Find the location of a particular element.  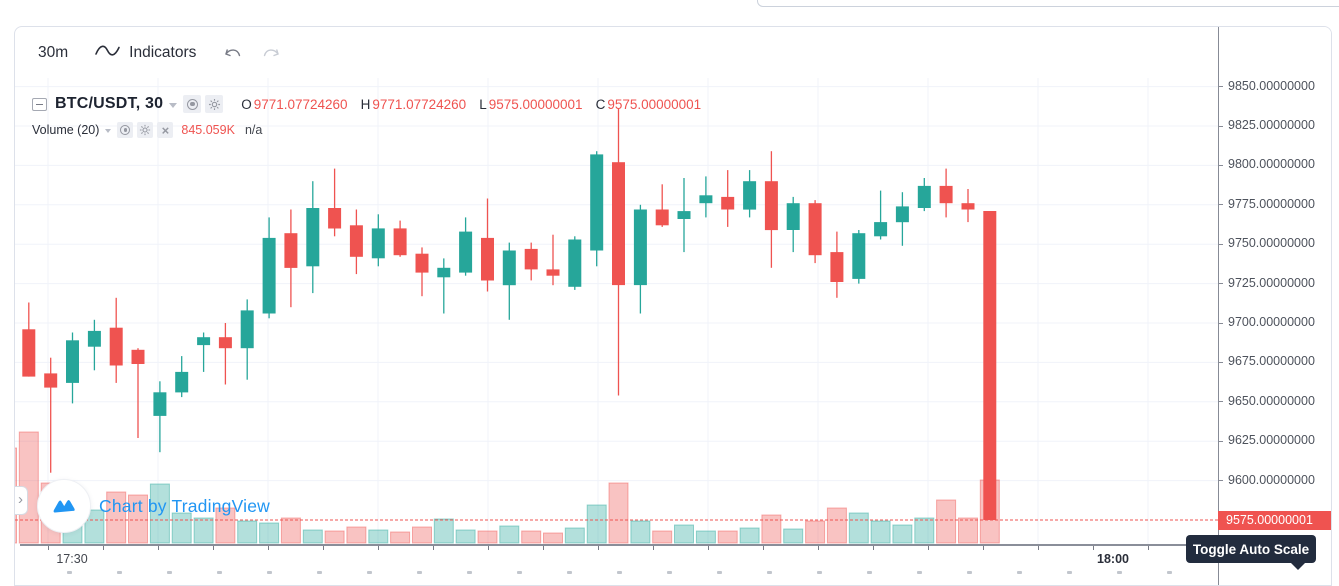

high-value: 9771.07724260 is located at coordinates (419, 104).